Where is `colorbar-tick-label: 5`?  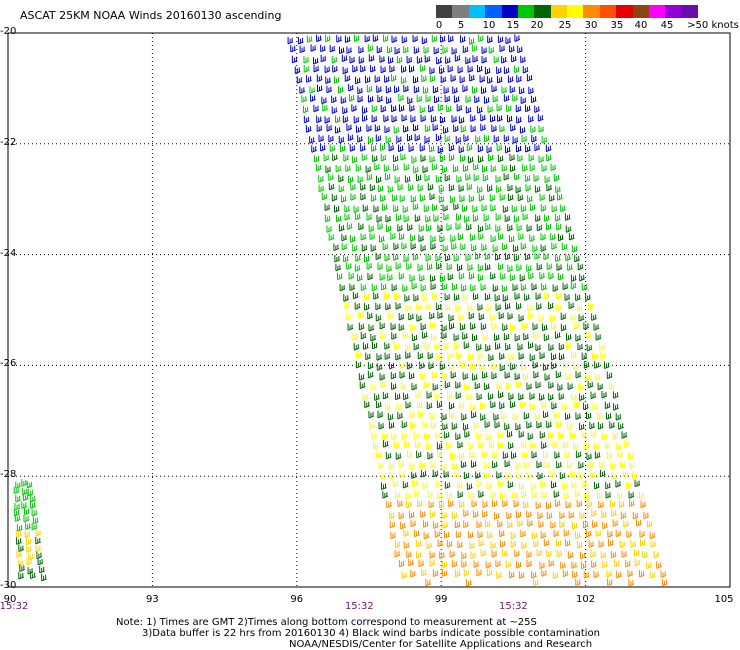
colorbar-tick-label: 5 is located at coordinates (461, 25).